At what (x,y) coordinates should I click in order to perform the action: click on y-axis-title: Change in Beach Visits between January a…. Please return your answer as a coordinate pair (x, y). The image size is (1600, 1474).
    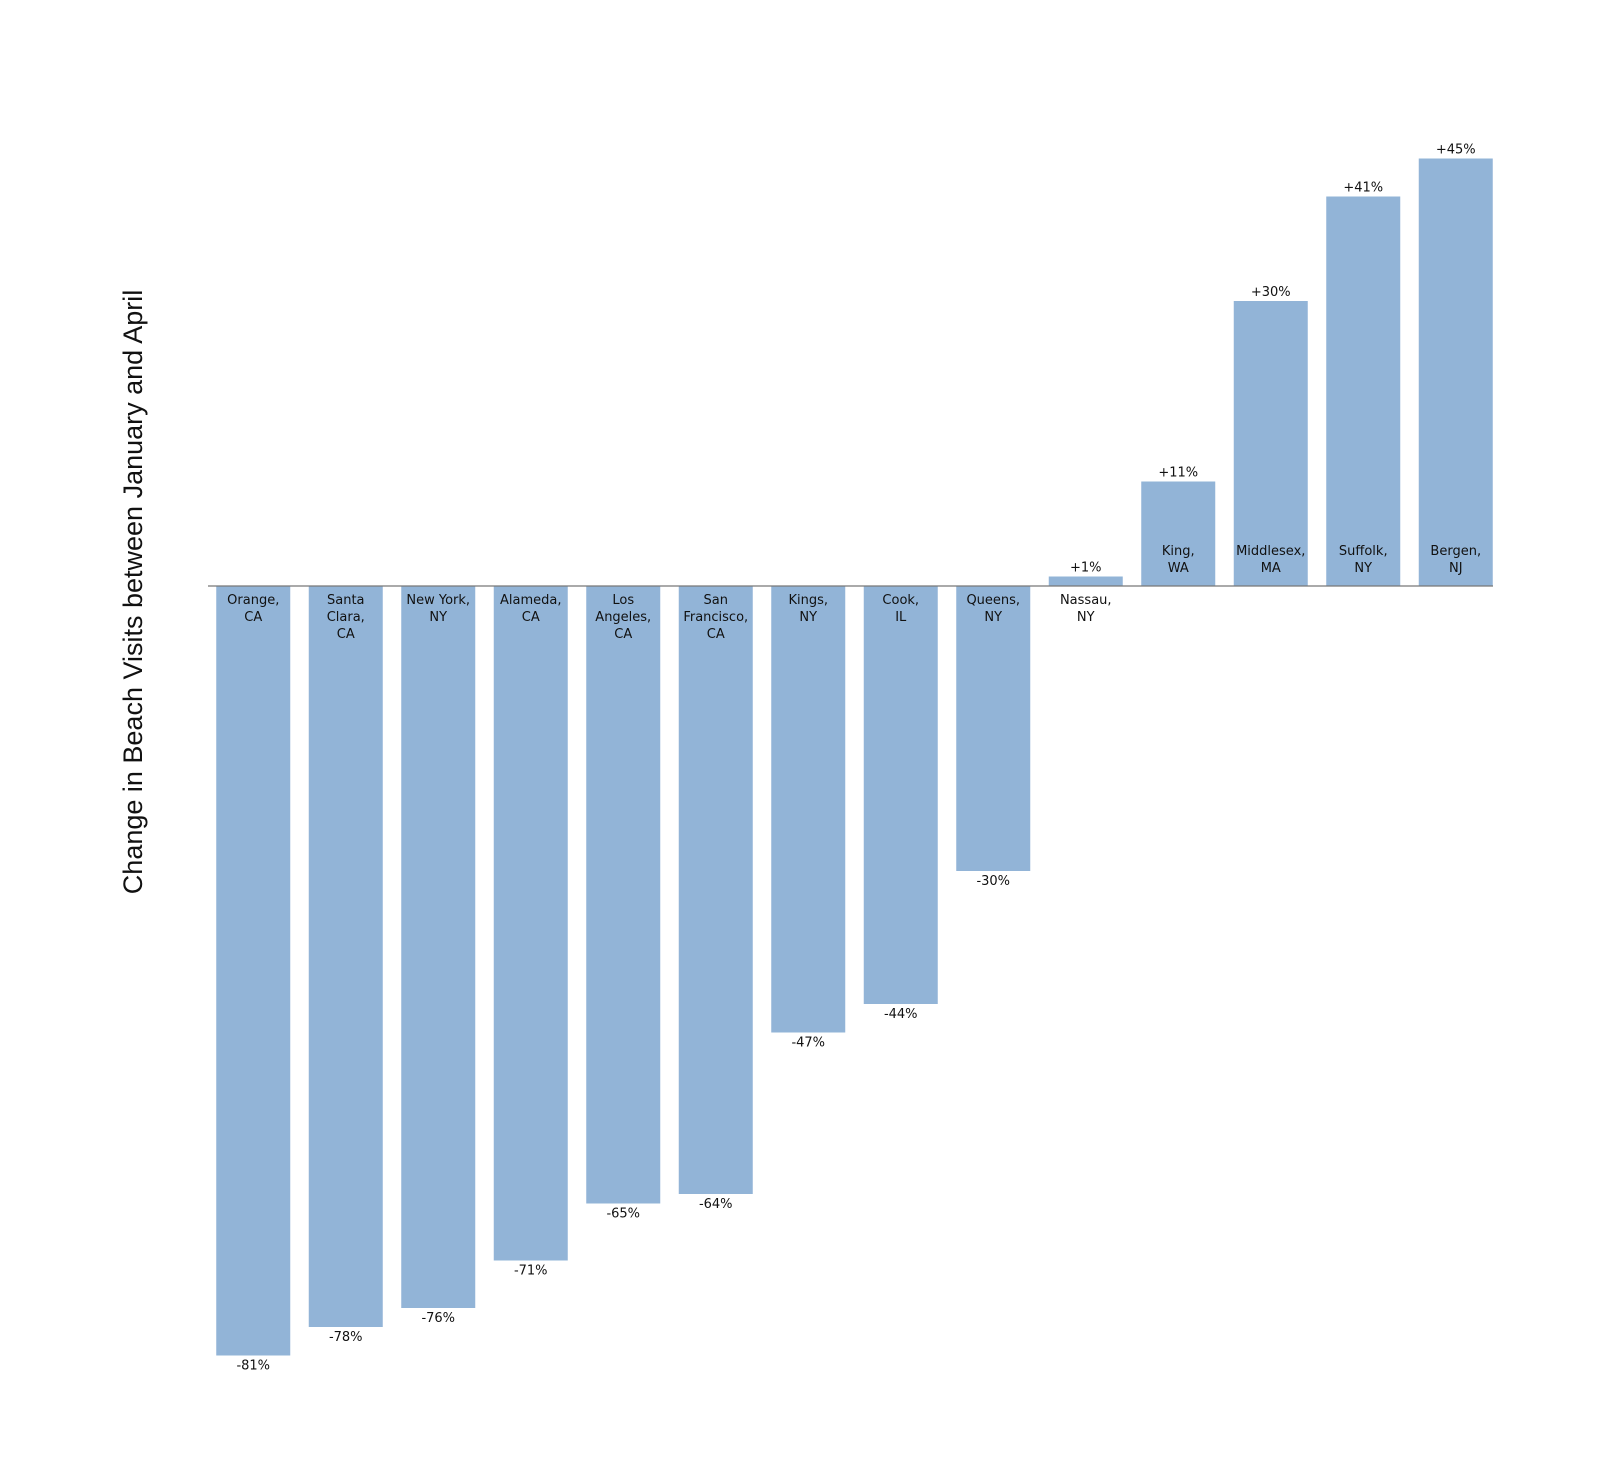
    Looking at the image, I should click on (133, 592).